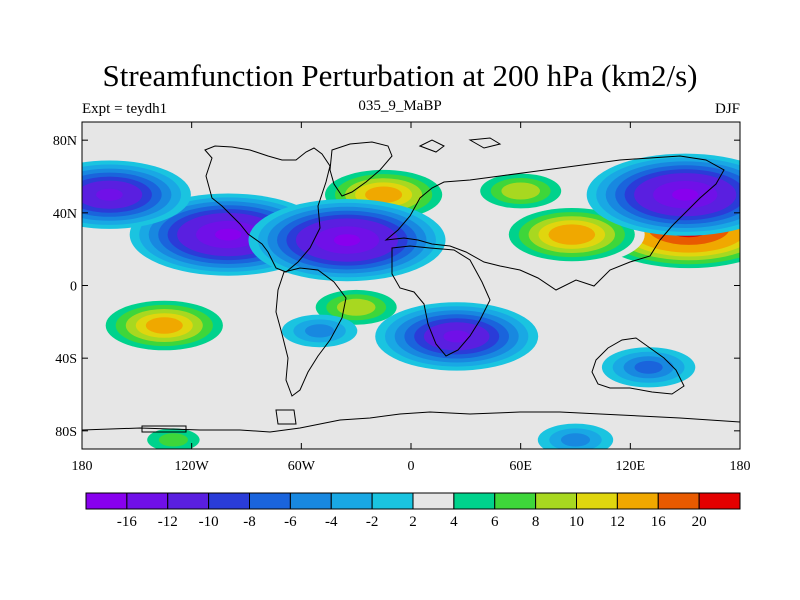 This screenshot has height=600, width=800. Describe the element at coordinates (536, 522) in the screenshot. I see `colorbar-label: 8` at that location.